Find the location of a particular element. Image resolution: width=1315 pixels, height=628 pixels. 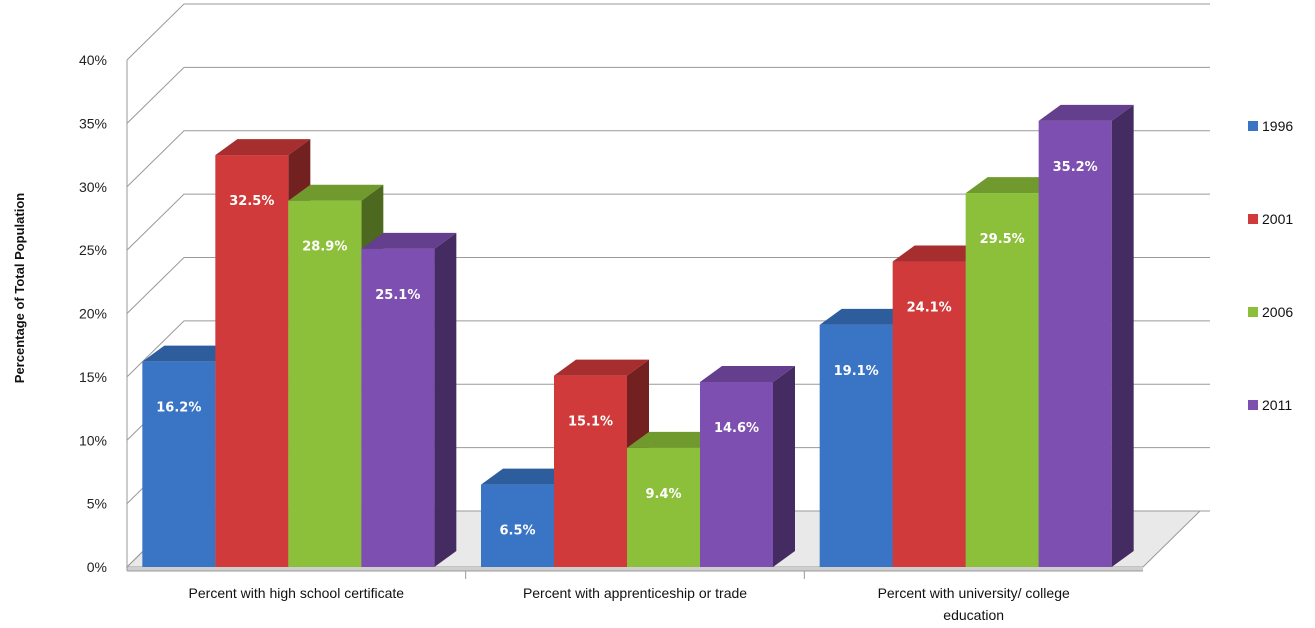

y-tick-label: 40% is located at coordinates (93, 60).